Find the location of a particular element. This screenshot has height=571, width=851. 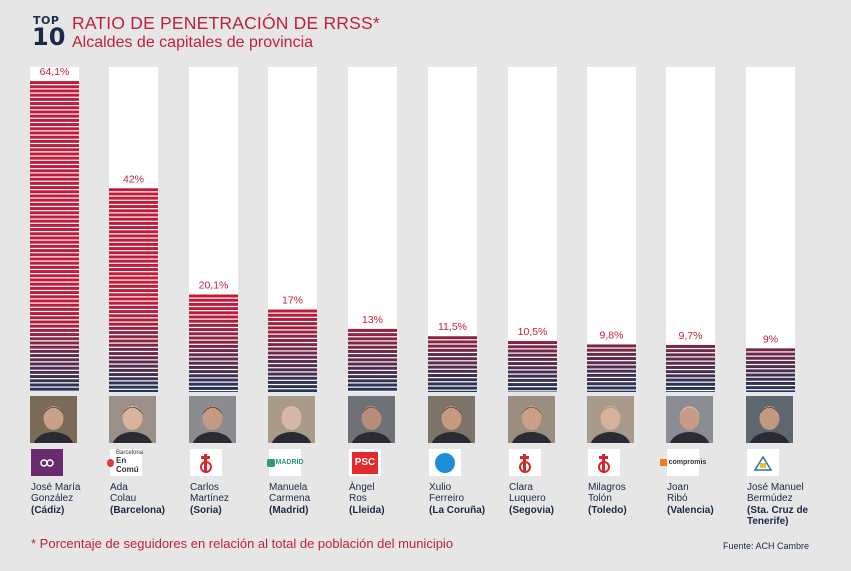

mayor-first-name: Joan is located at coordinates (678, 487).